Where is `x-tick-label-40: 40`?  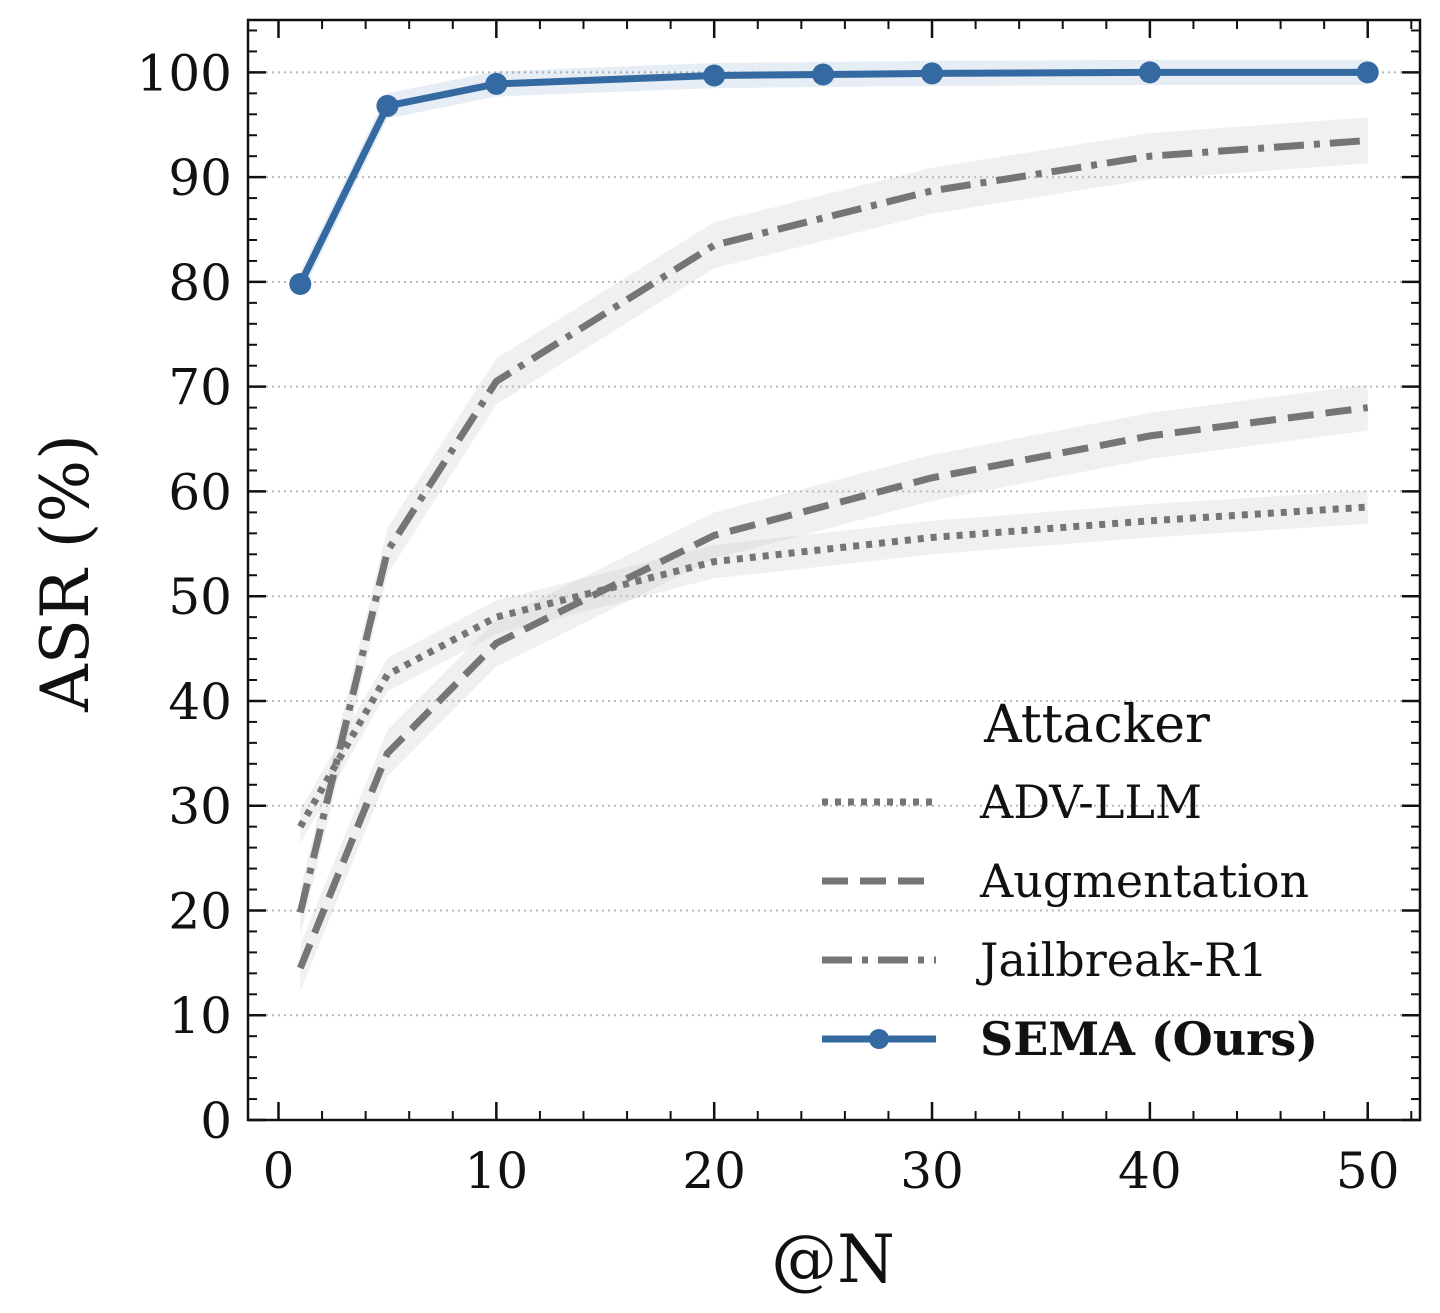 x-tick-label-40: 40 is located at coordinates (1150, 1171).